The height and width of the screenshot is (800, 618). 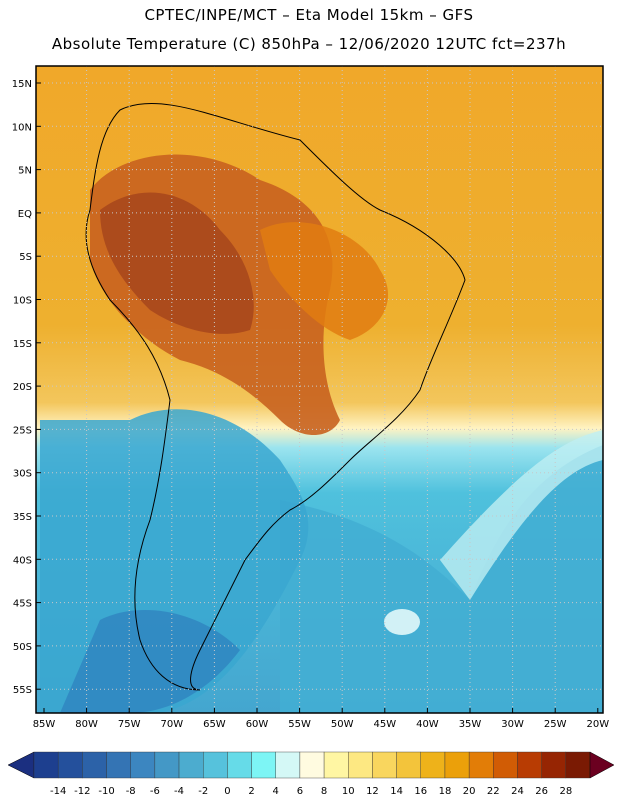 I want to click on lon-tick-label: 60W, so click(x=257, y=724).